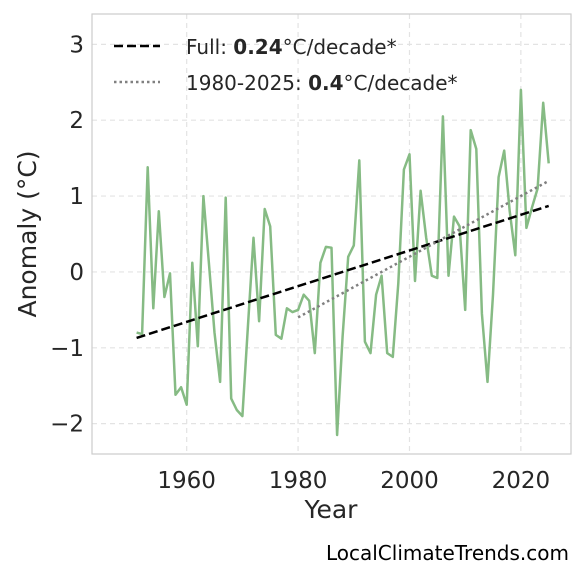 The image size is (585, 580). Describe the element at coordinates (521, 481) in the screenshot. I see `x-tick-label: 2020` at that location.